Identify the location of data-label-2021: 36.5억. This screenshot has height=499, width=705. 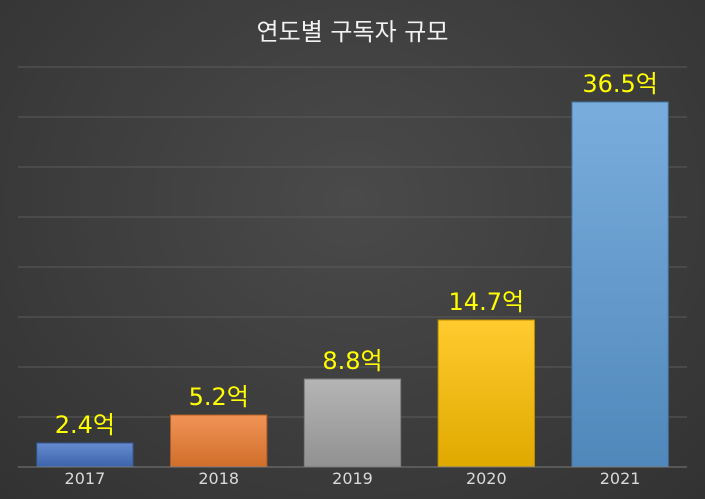
(620, 84).